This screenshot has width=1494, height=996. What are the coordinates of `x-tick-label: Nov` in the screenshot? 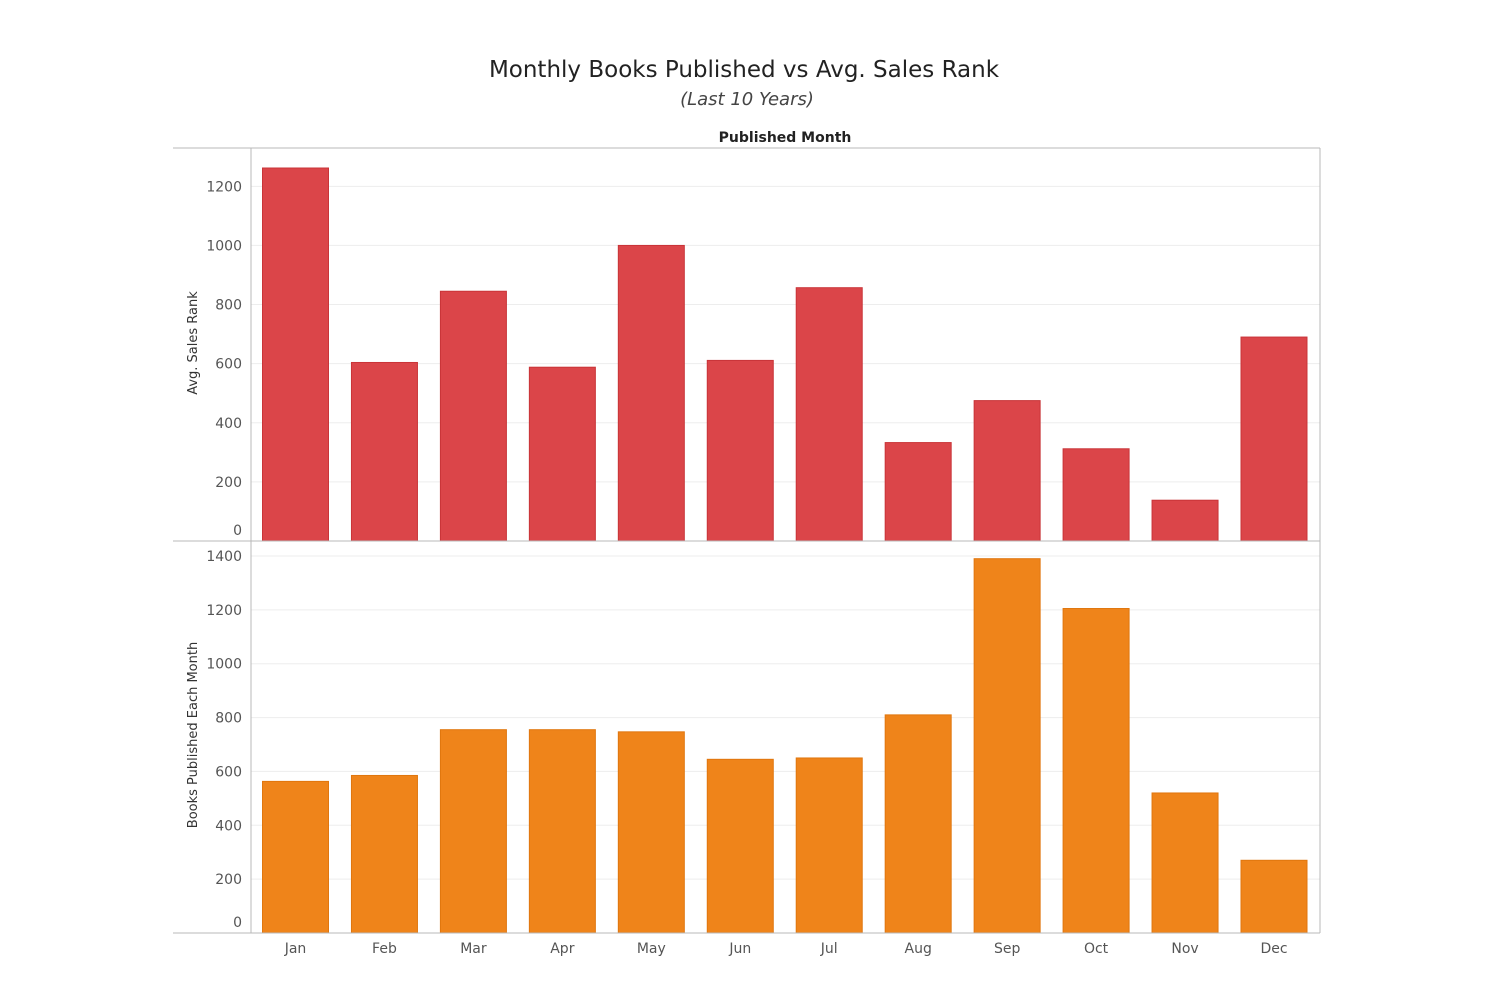 It's located at (1184, 949).